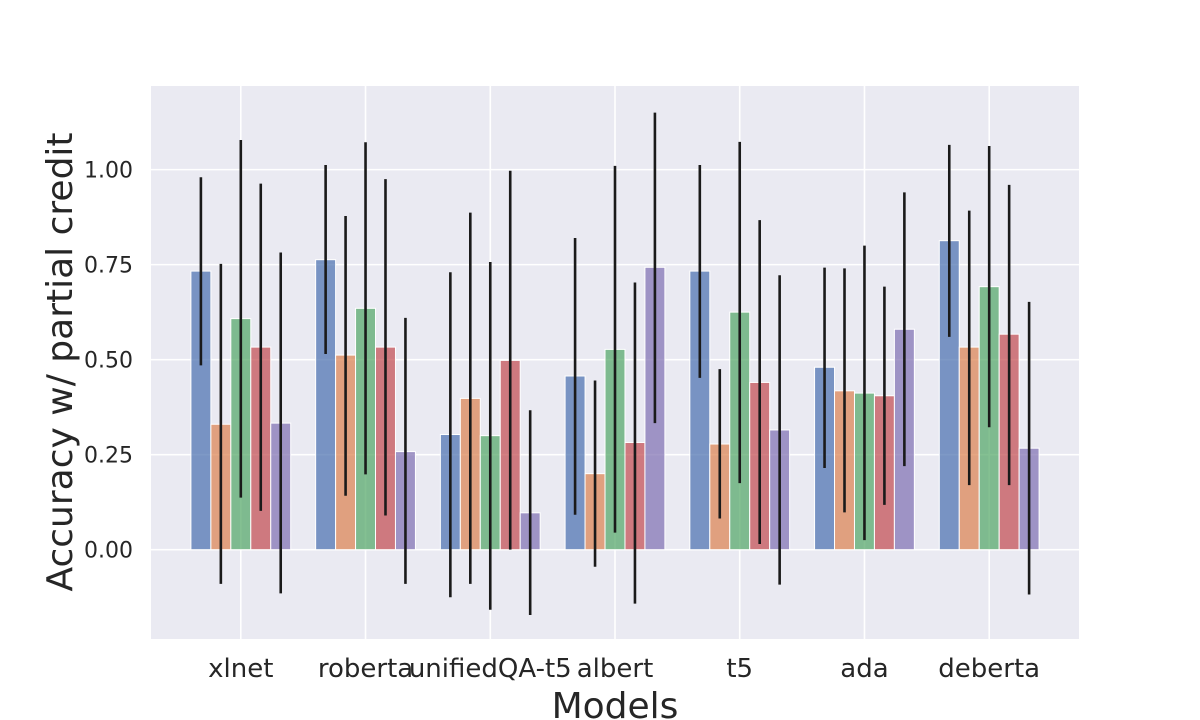 This screenshot has height=720, width=1200. Describe the element at coordinates (615, 669) in the screenshot. I see `x-tick-label: albert` at that location.